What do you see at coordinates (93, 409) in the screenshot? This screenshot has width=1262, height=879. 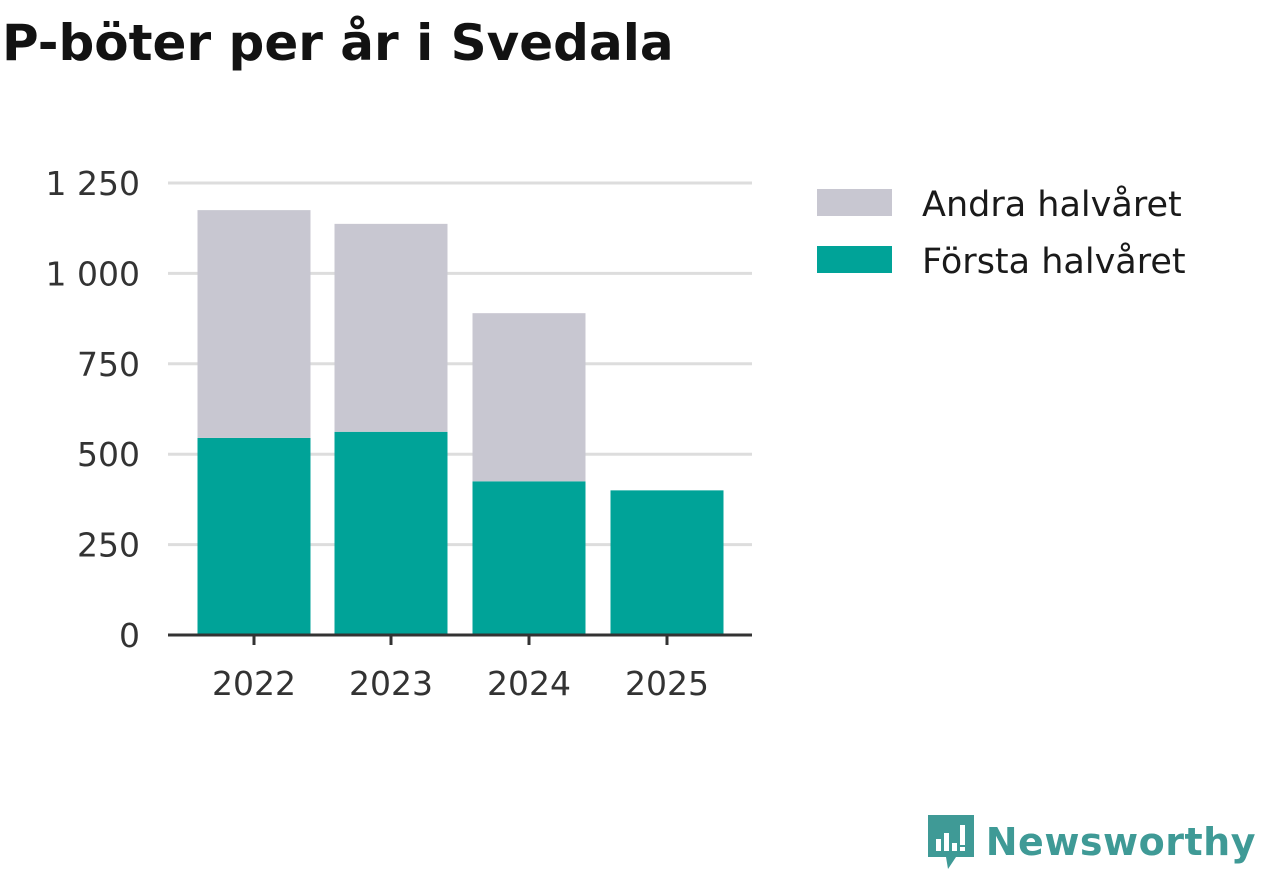 I see `y-axis-labels: 0 250 500 750 1 000 1 250` at bounding box center [93, 409].